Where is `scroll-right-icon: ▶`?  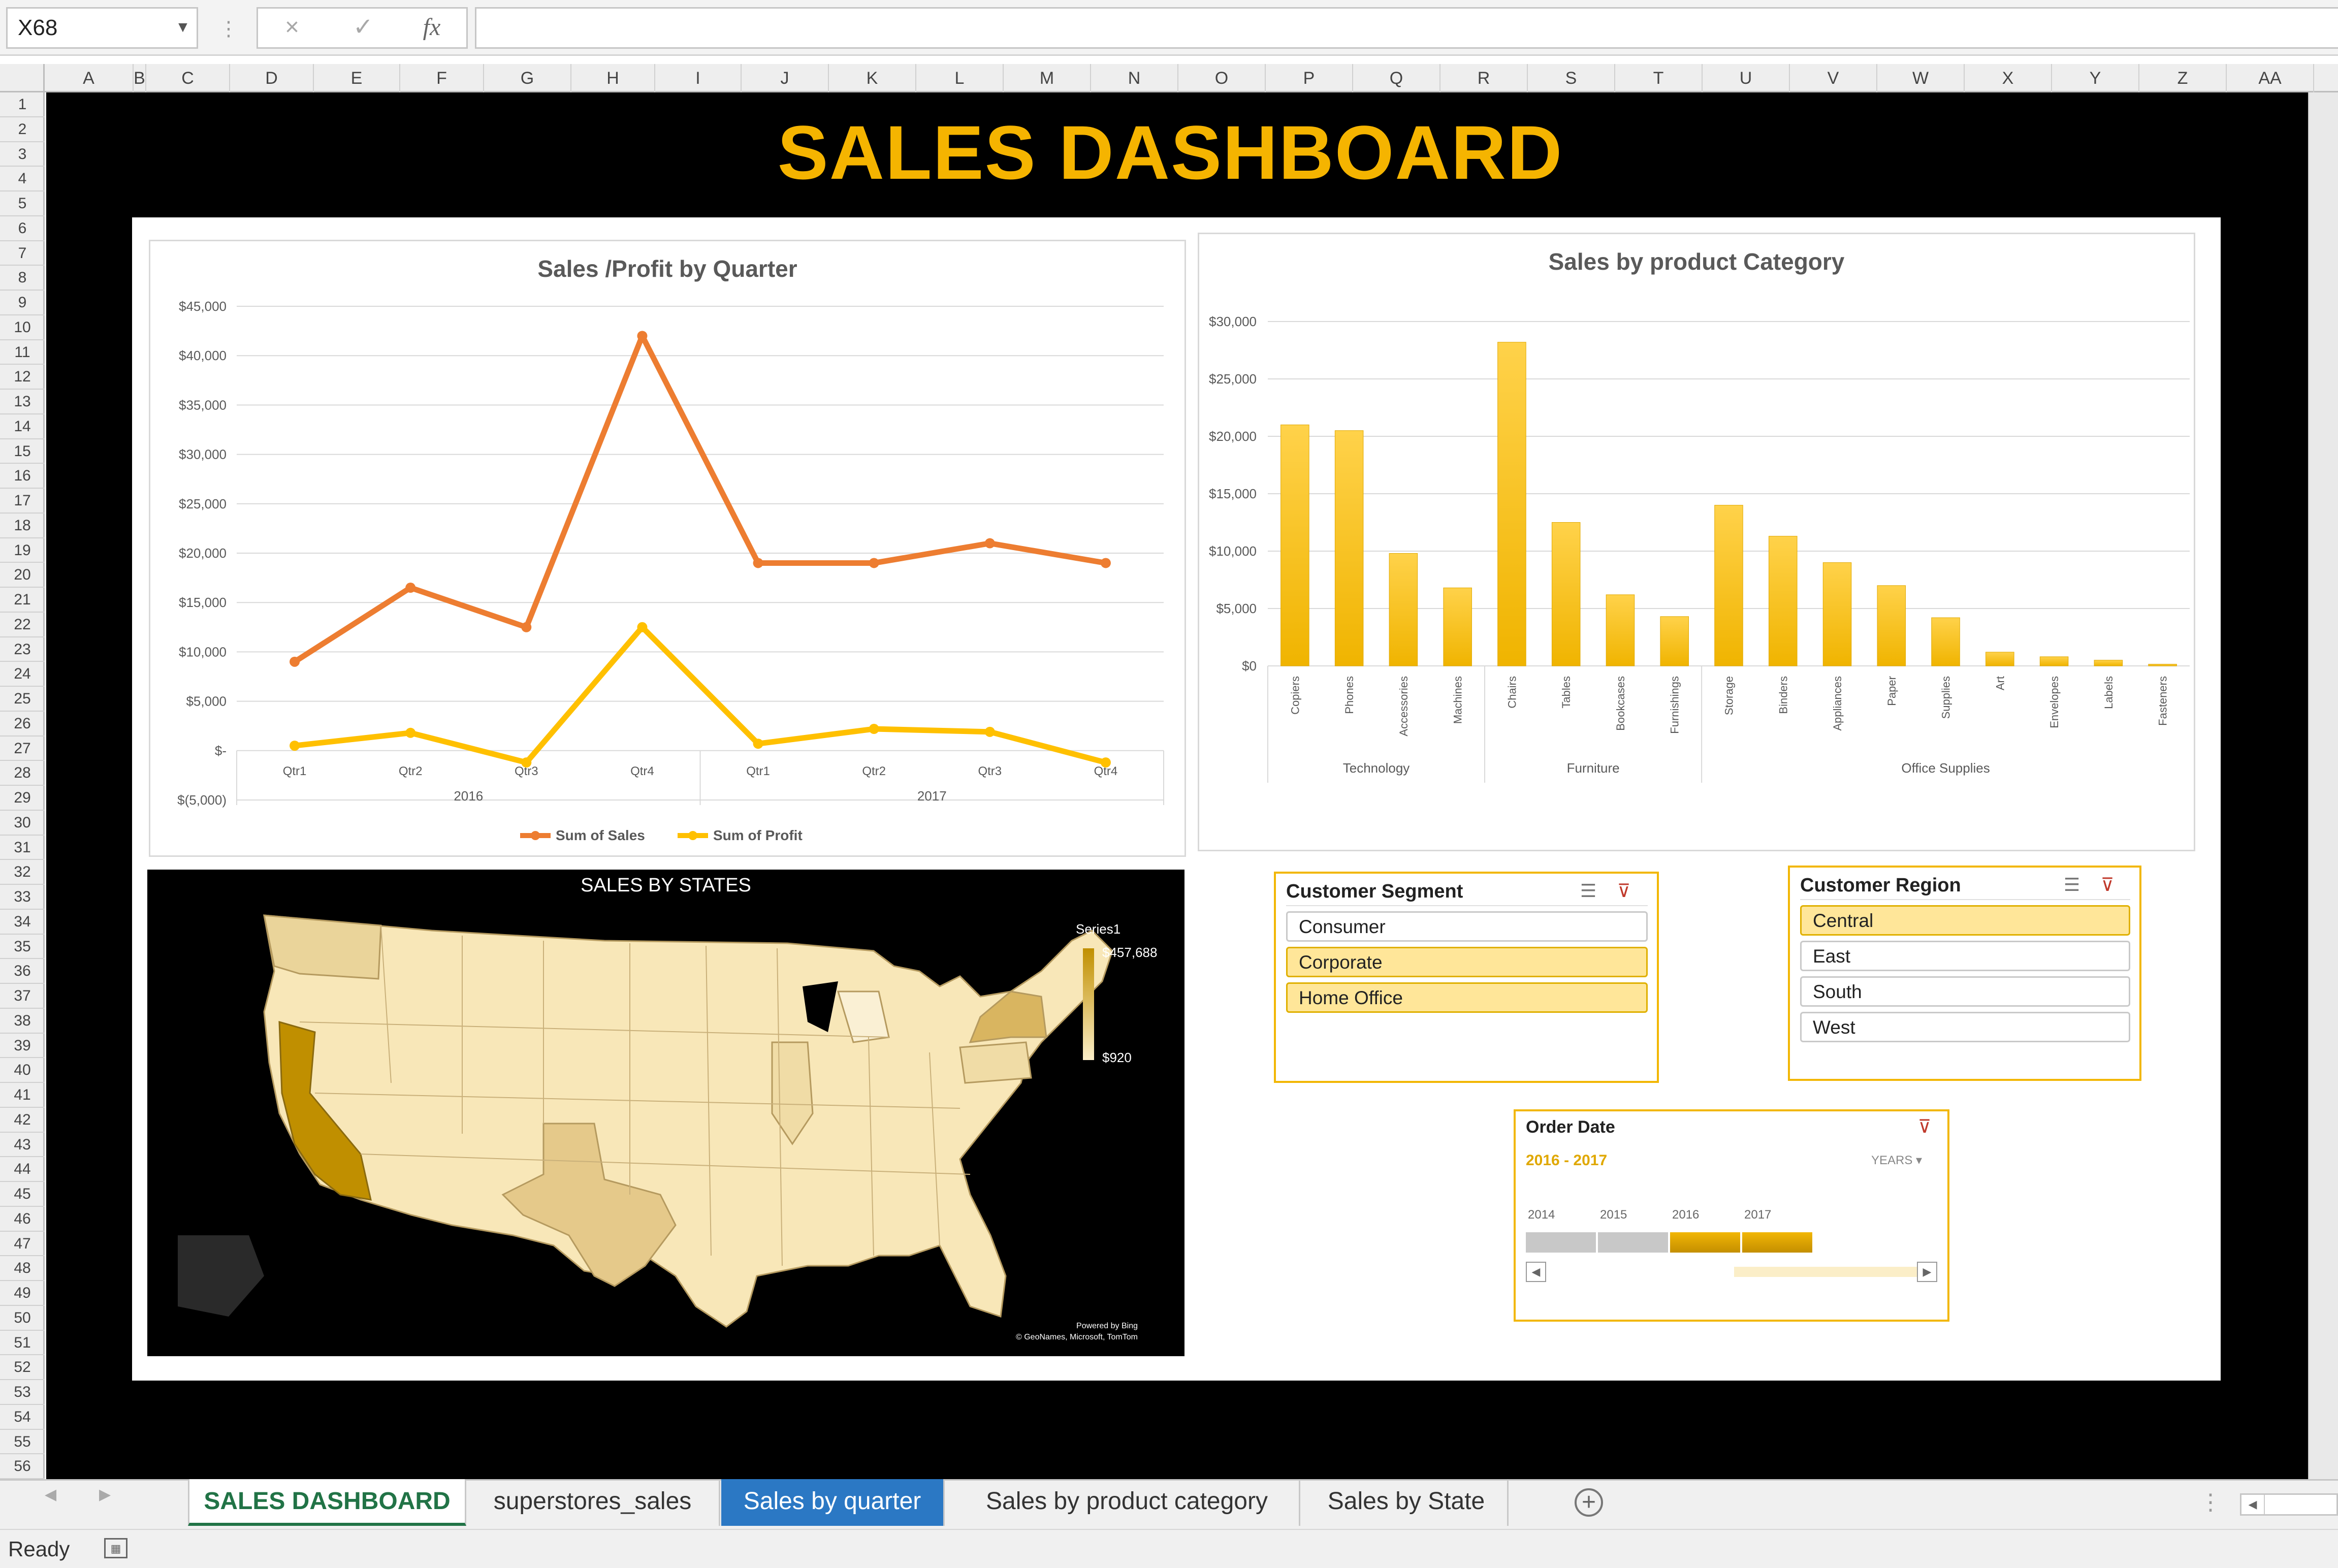
scroll-right-icon: ▶ is located at coordinates (1927, 1272).